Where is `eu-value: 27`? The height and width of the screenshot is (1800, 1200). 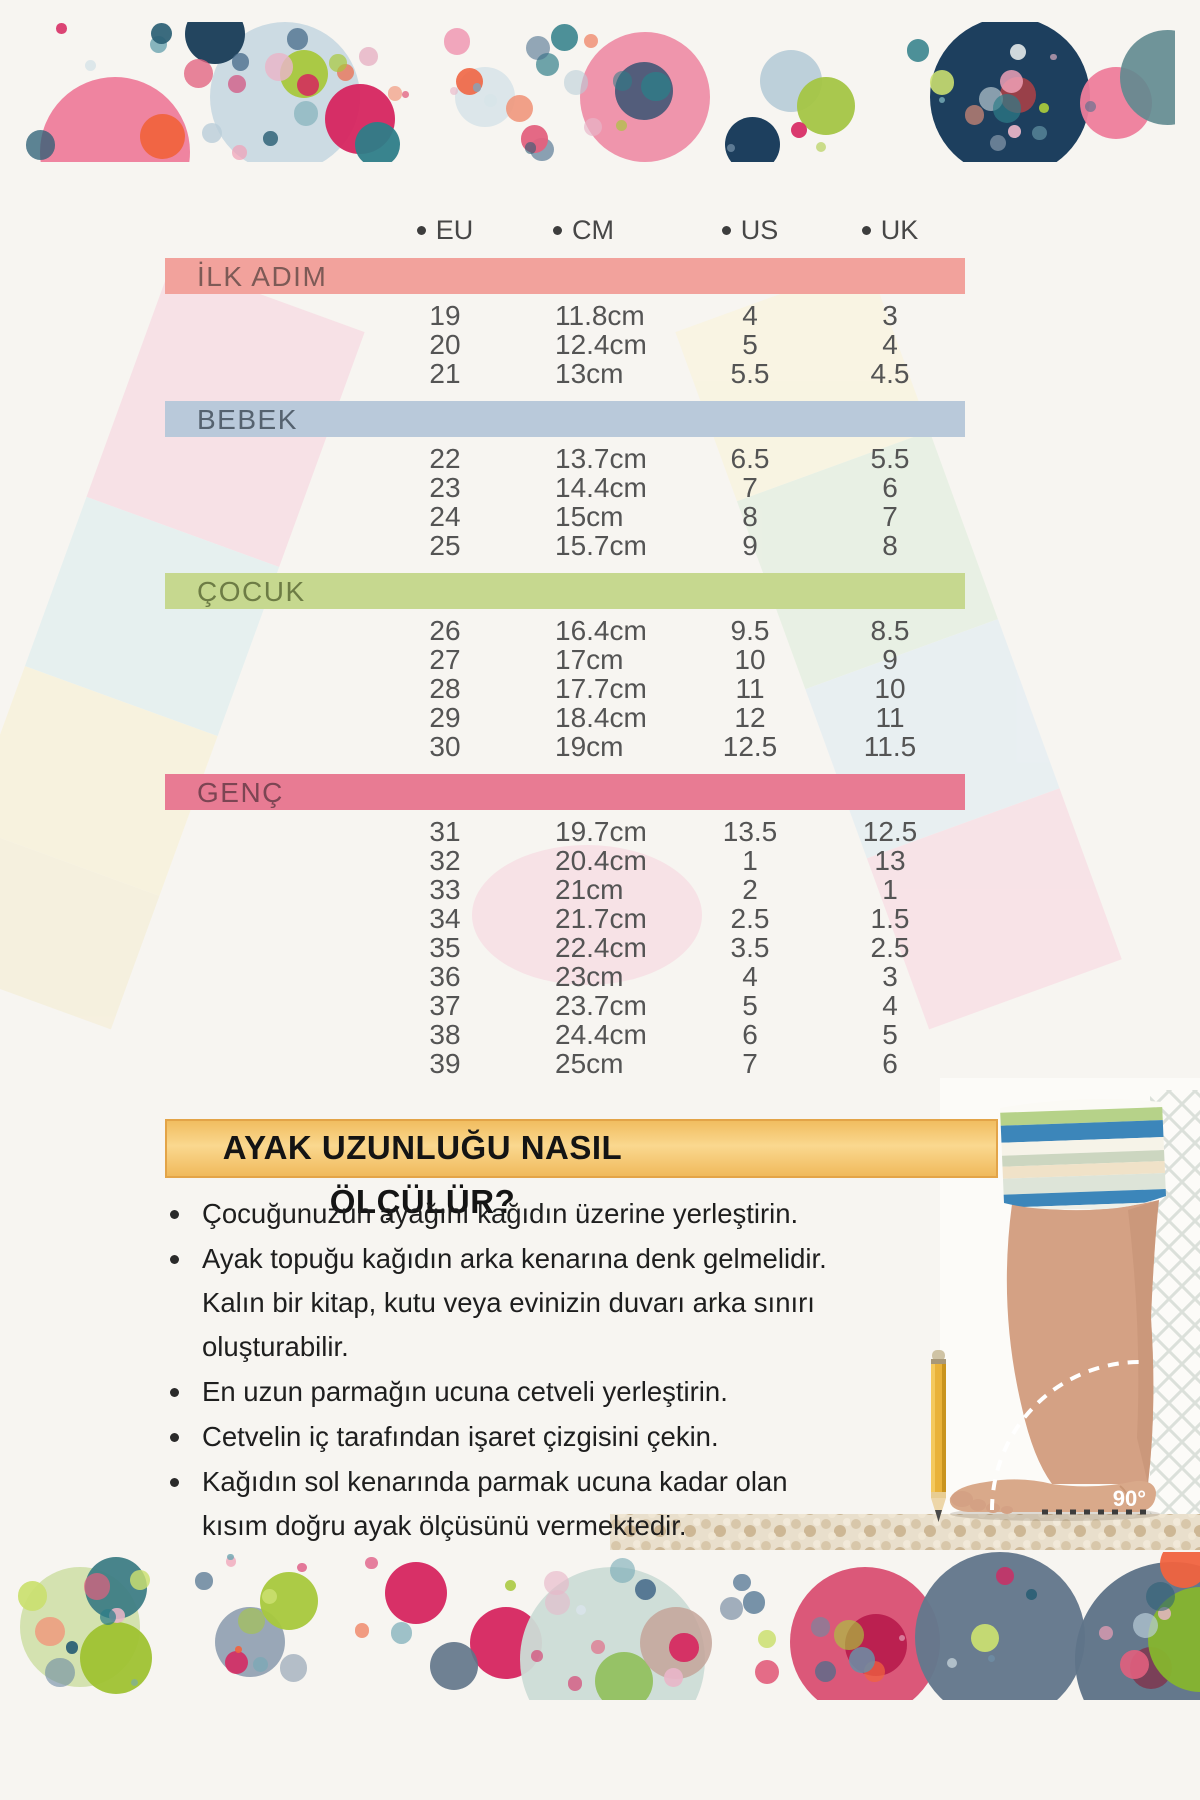 eu-value: 27 is located at coordinates (445, 659).